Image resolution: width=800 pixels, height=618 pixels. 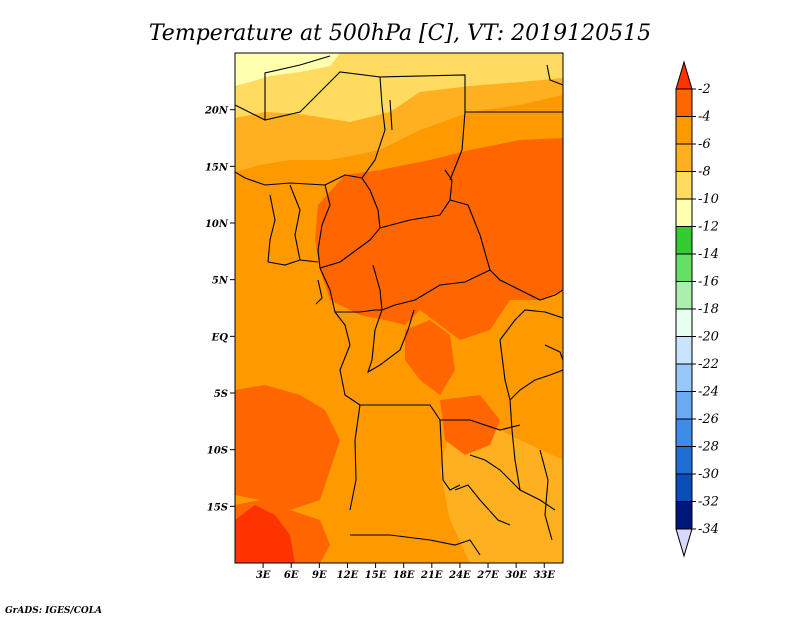 I want to click on latitude-labels: 20N 15N 10N 5N EQ 5S 10S 15S, so click(x=216, y=310).